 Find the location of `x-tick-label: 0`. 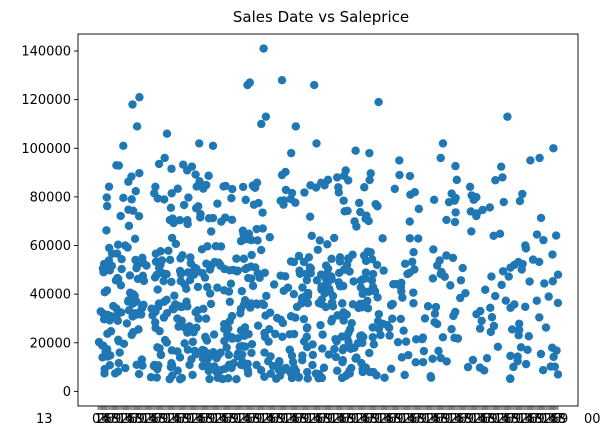

x-tick-label: 0 is located at coordinates (261, 419).